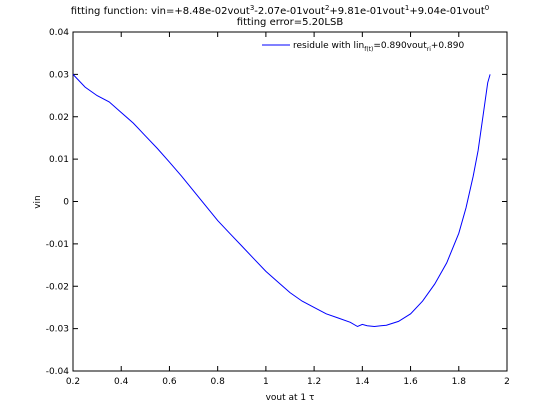 The width and height of the screenshot is (560, 419). I want to click on y-tick-label: 0.04, so click(59, 33).